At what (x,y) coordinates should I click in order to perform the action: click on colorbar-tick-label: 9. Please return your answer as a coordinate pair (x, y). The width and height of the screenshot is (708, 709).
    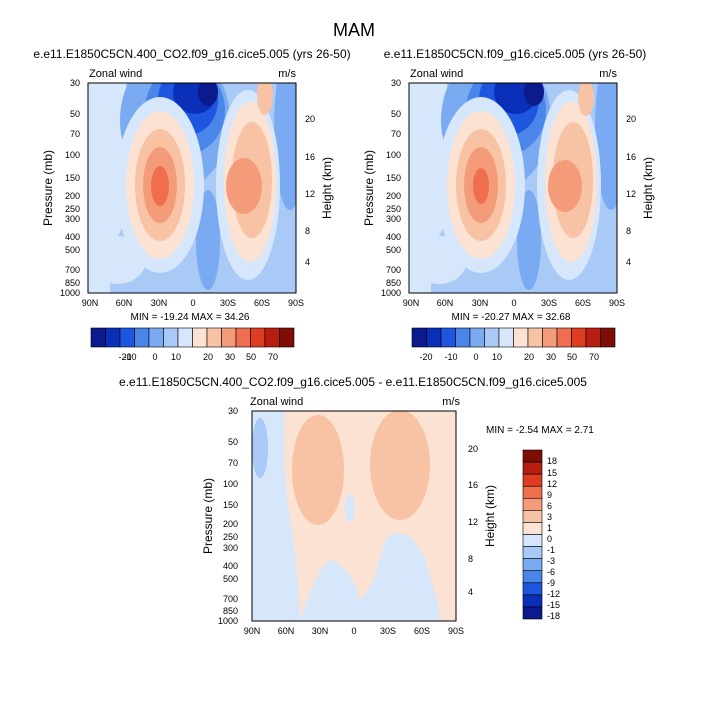
    Looking at the image, I should click on (549, 495).